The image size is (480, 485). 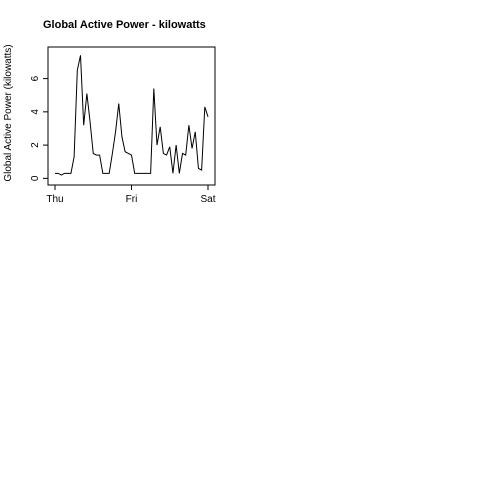 I want to click on x-tick-label: Sat, so click(x=207, y=199).